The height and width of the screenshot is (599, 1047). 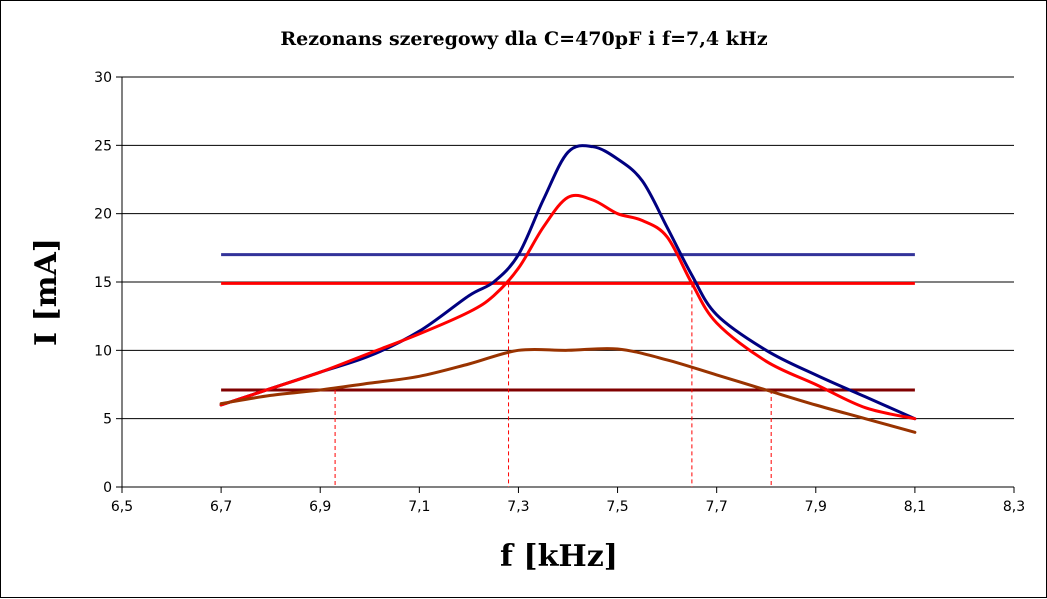 What do you see at coordinates (1014, 507) in the screenshot?
I see `x-tick-label: 8,3` at bounding box center [1014, 507].